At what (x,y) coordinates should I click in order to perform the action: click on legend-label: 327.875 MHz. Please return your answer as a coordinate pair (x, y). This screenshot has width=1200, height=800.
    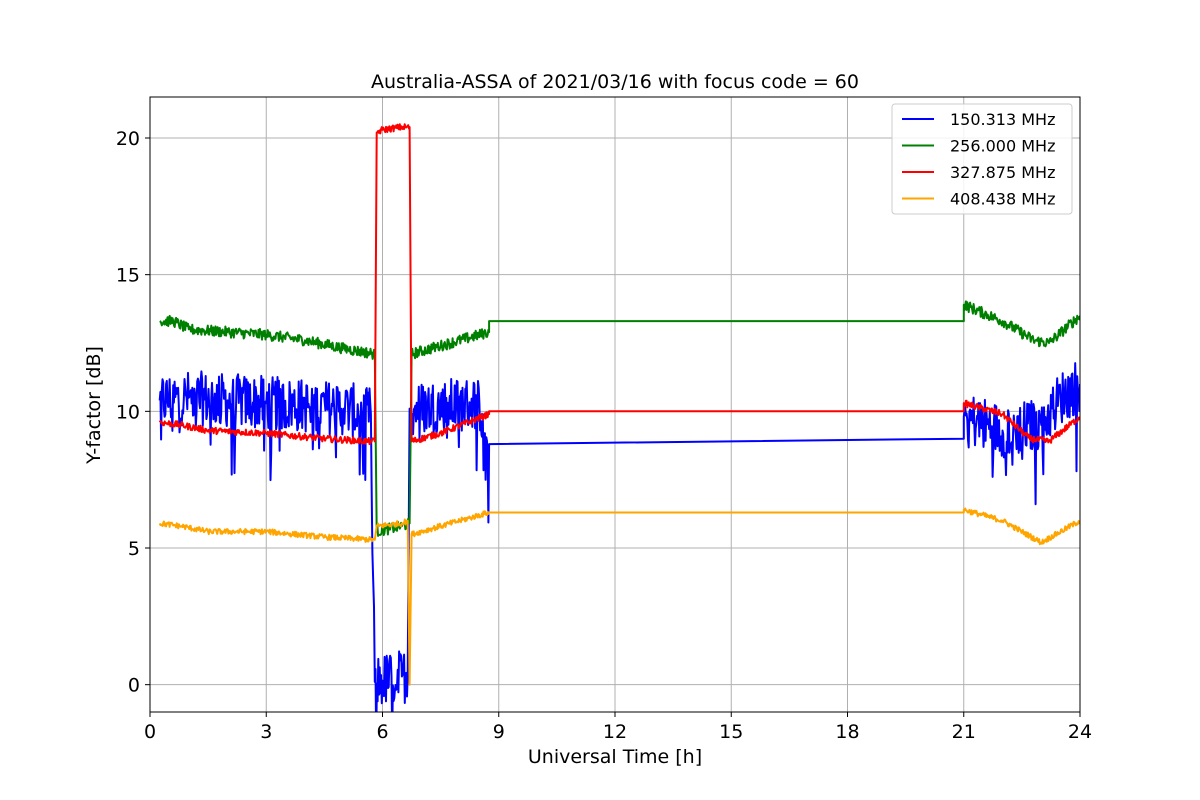
    Looking at the image, I should click on (1002, 172).